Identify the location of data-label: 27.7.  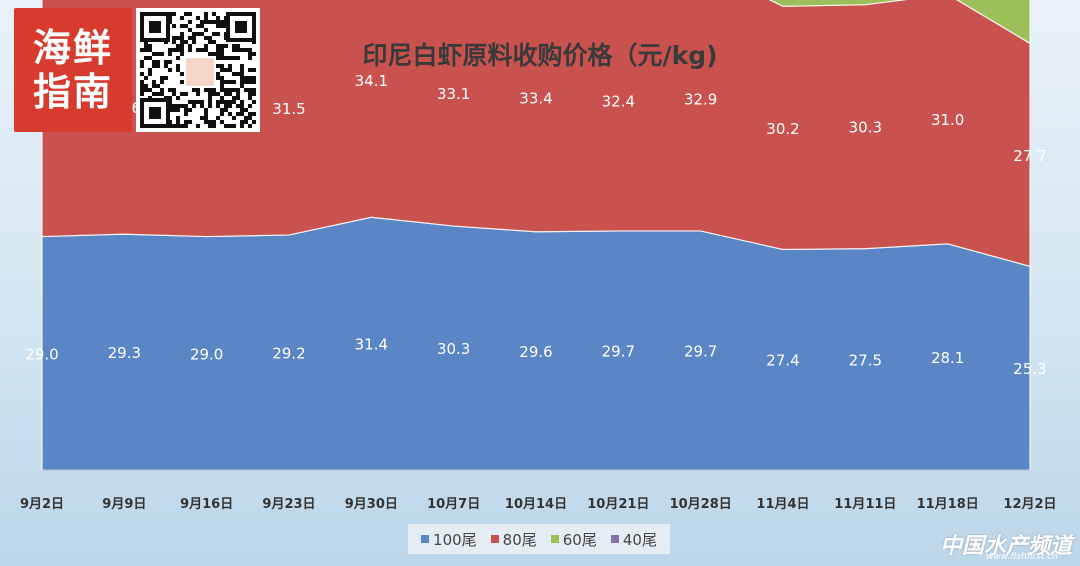
(1029, 156).